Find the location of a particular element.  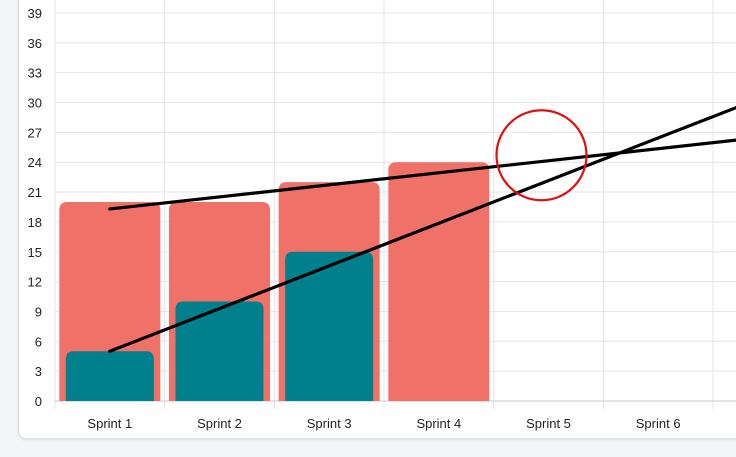

x-tick-label: Sprint 4 is located at coordinates (438, 423).